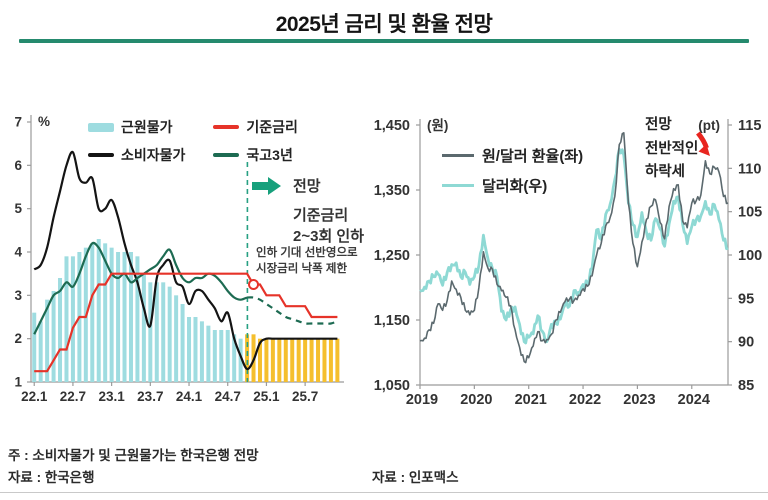 The image size is (768, 500). Describe the element at coordinates (18, 295) in the screenshot. I see `svg-text: 3` at that location.